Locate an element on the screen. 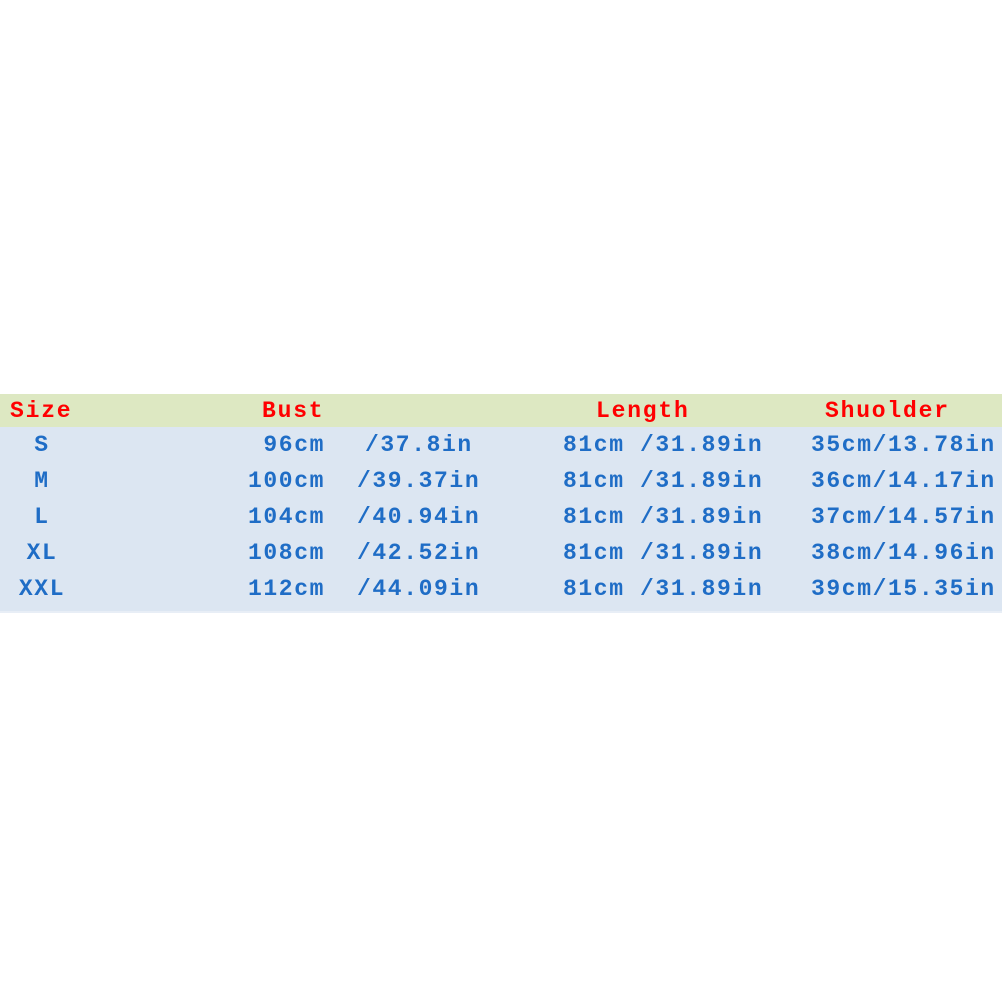 The width and height of the screenshot is (1002, 1002). table-row: L 104cm/40.94in 81cm /31.89in 37cm/14.57in is located at coordinates (501, 517).